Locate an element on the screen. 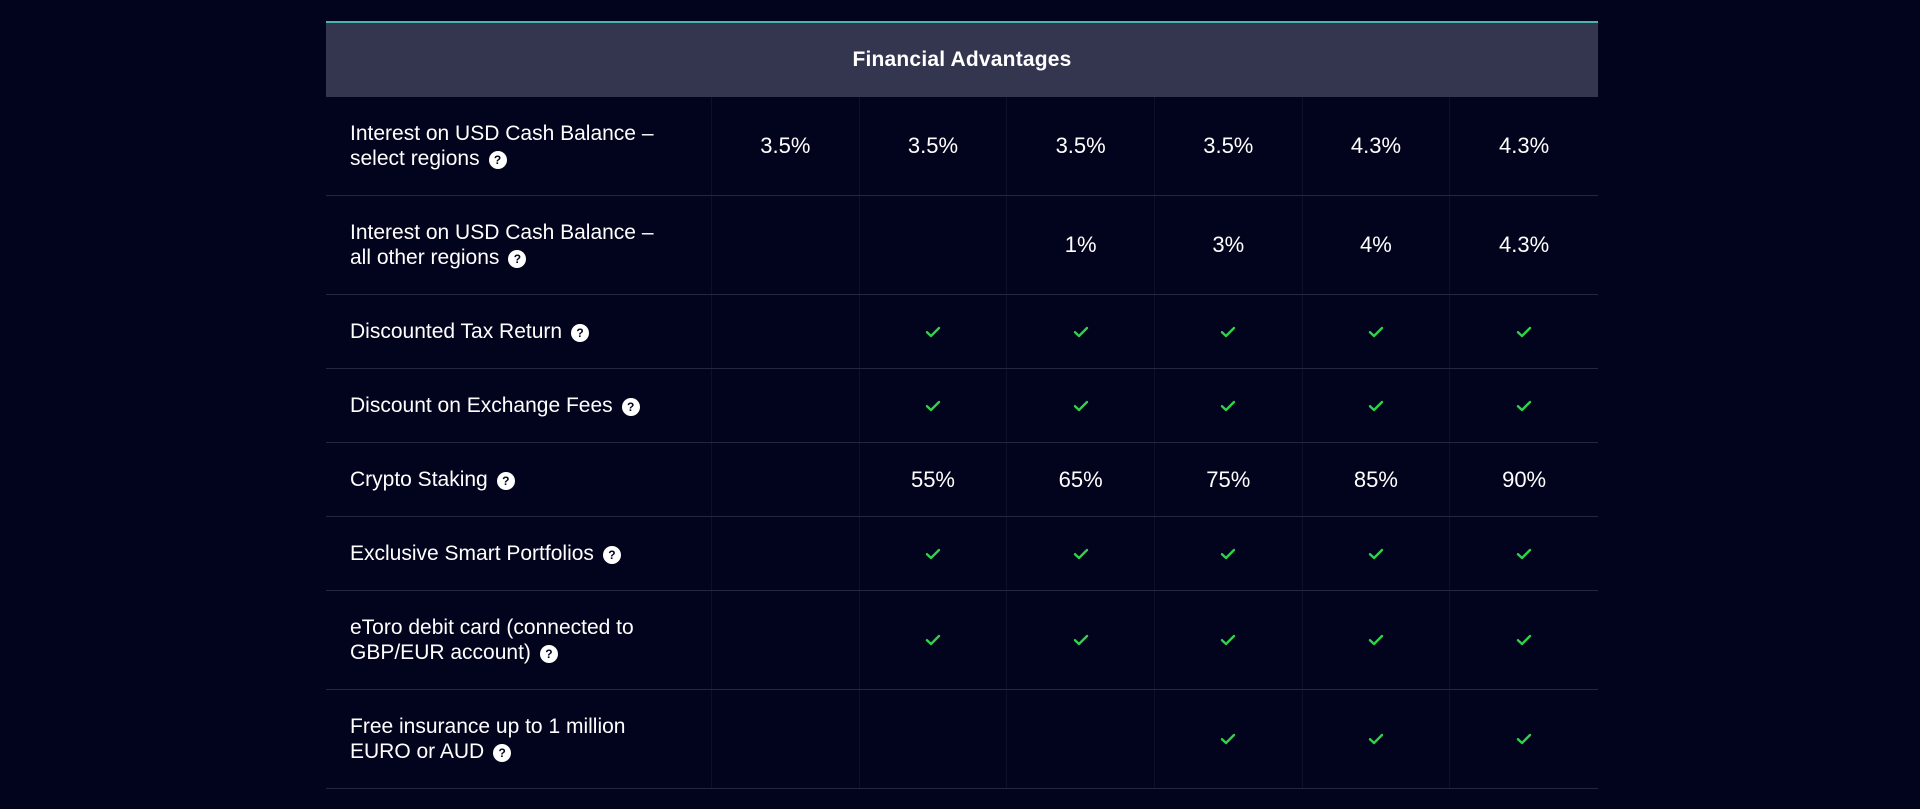  row-label: Discount on Exchange Fees? is located at coordinates (519, 405).